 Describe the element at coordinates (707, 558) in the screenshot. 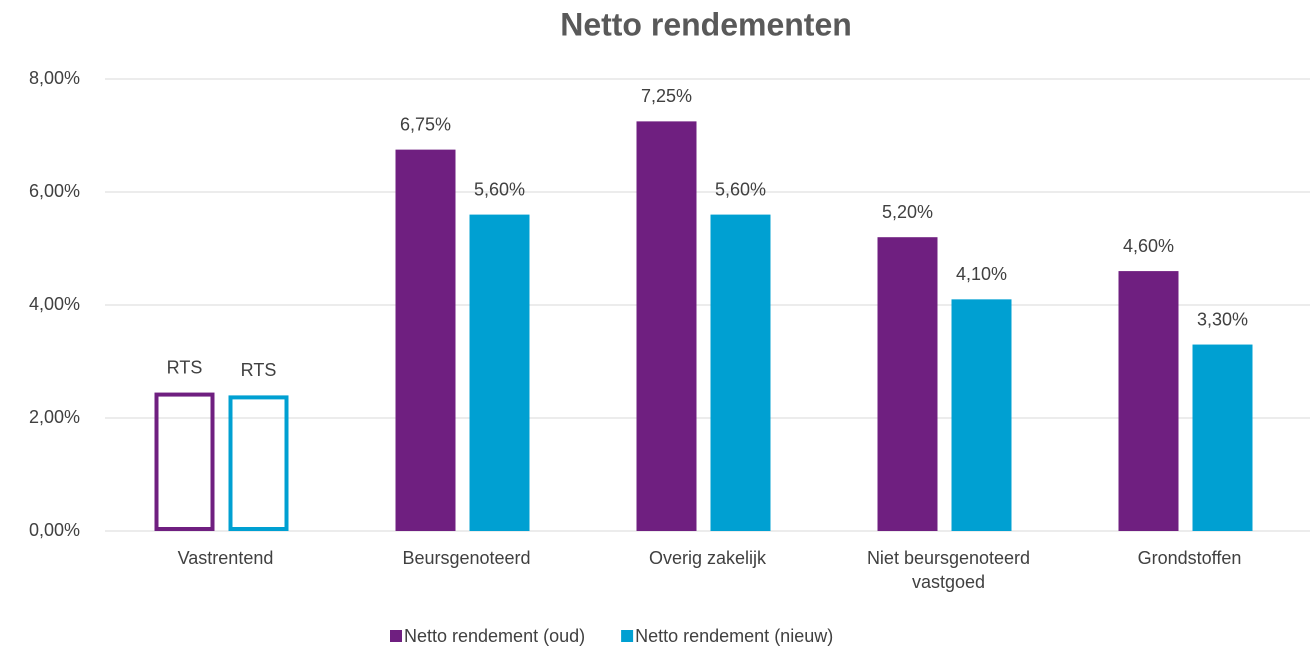

I see `x-tick-label: Overig zakelijk` at that location.